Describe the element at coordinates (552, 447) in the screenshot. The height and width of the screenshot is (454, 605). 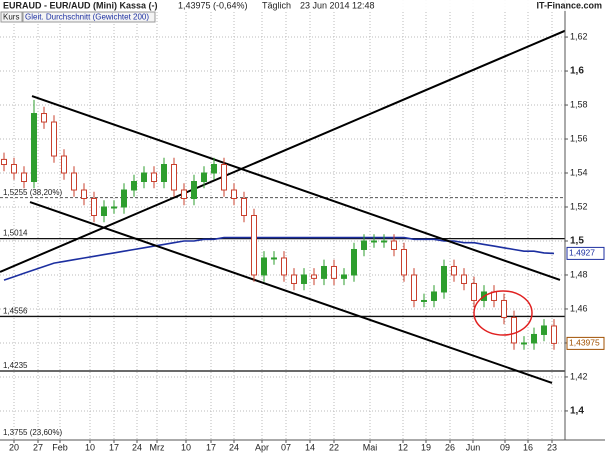
I see `x-tick-label: 23` at that location.